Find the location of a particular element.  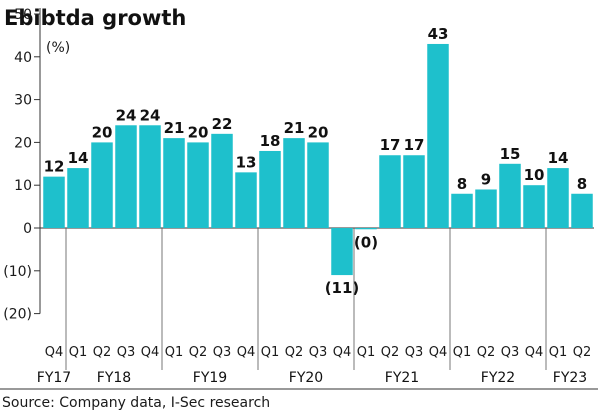

fiscal-year-label: FY20 is located at coordinates (306, 378).